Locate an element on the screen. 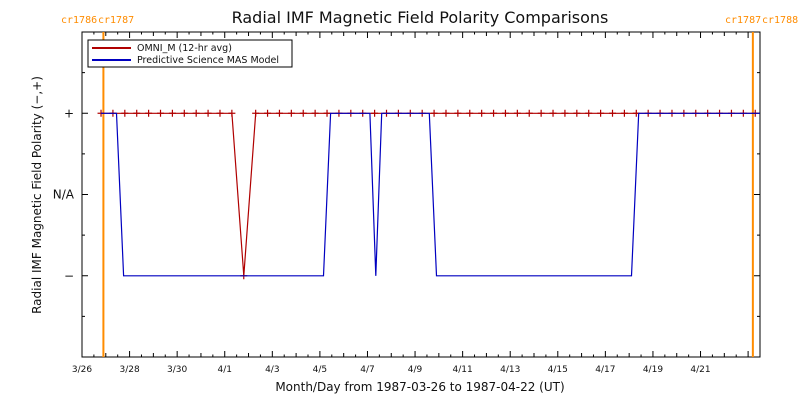 The height and width of the screenshot is (400, 800). x-tick-label: 4/5 is located at coordinates (320, 370).